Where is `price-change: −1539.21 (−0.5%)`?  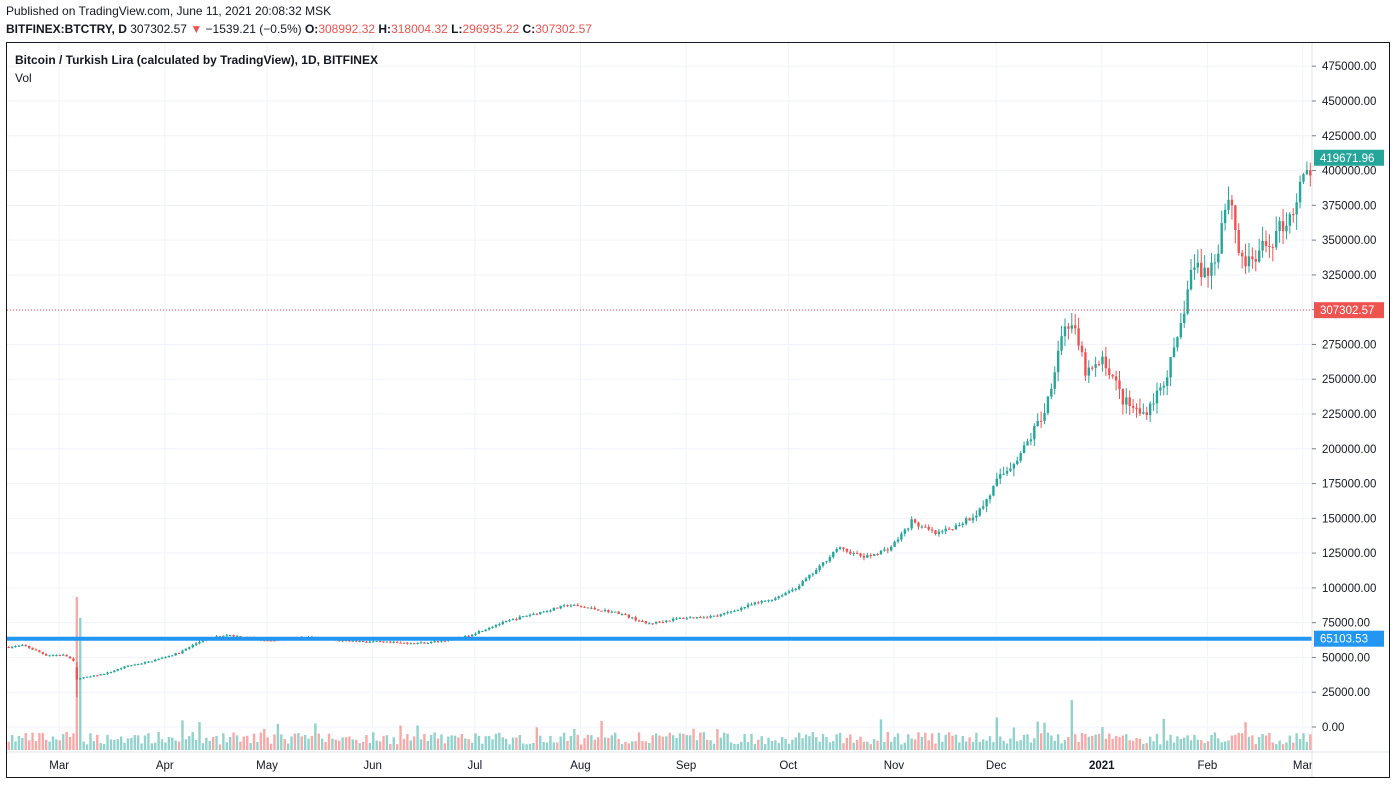 price-change: −1539.21 (−0.5%) is located at coordinates (253, 29).